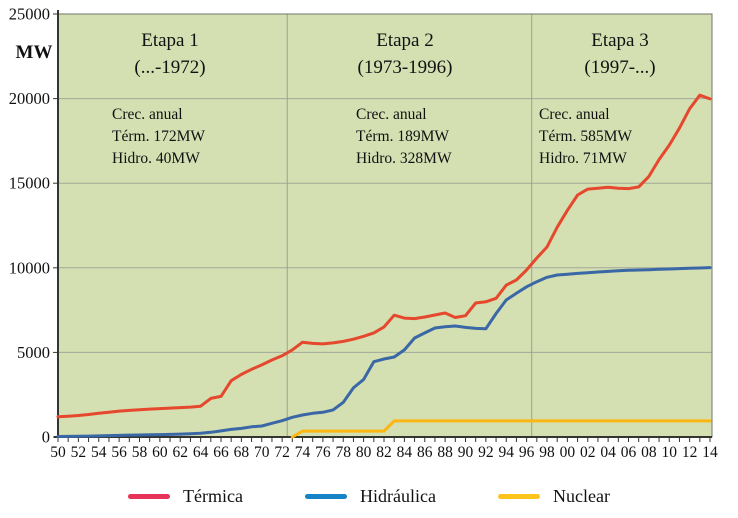 This screenshot has height=518, width=738. Describe the element at coordinates (466, 452) in the screenshot. I see `svg-text: 90` at that location.